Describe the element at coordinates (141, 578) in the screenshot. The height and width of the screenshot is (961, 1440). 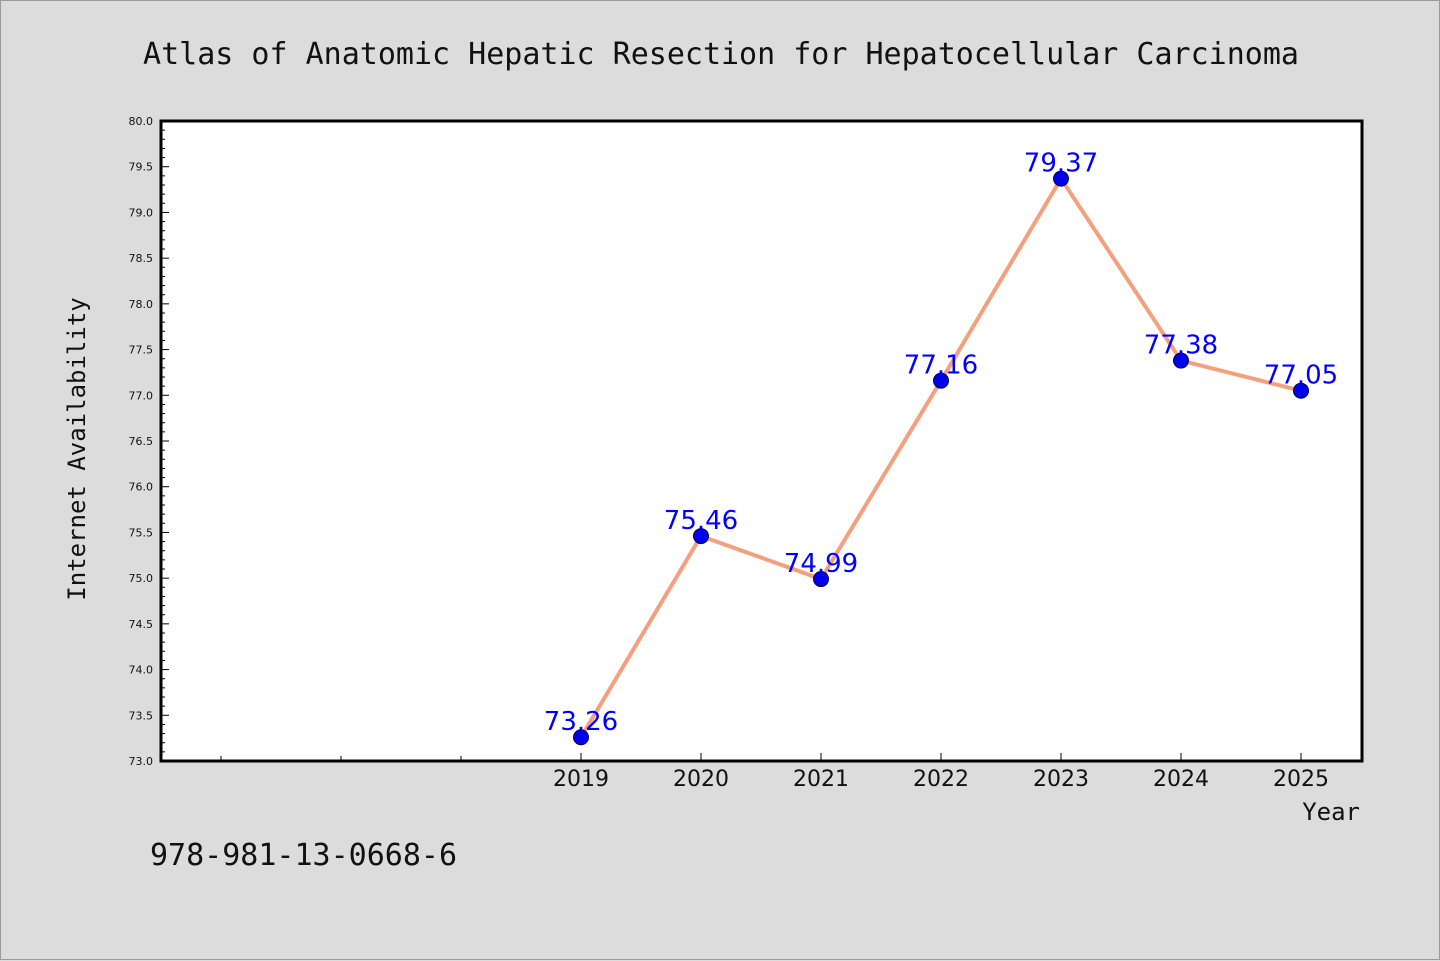
I see `y-tick-label: 75.0` at that location.